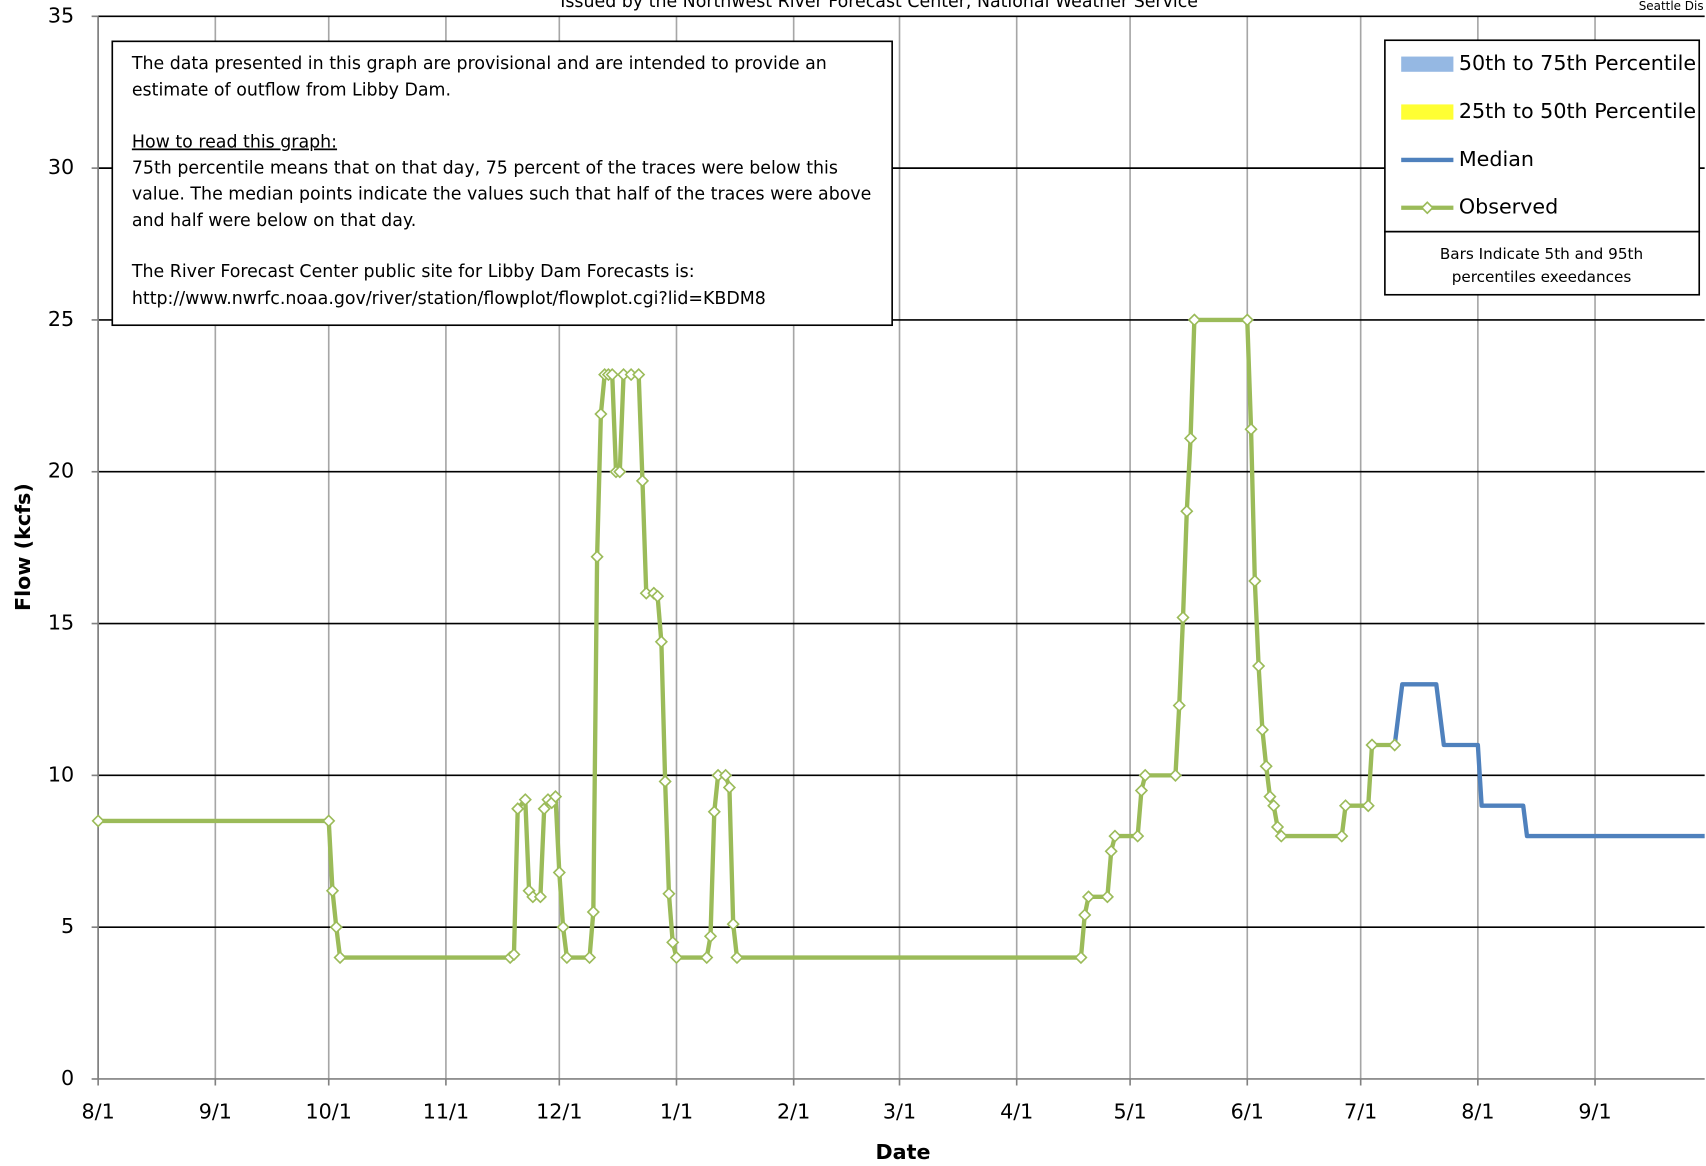 The image size is (1706, 1166). I want to click on y-axis-label: Flow (kcfs), so click(23, 547).